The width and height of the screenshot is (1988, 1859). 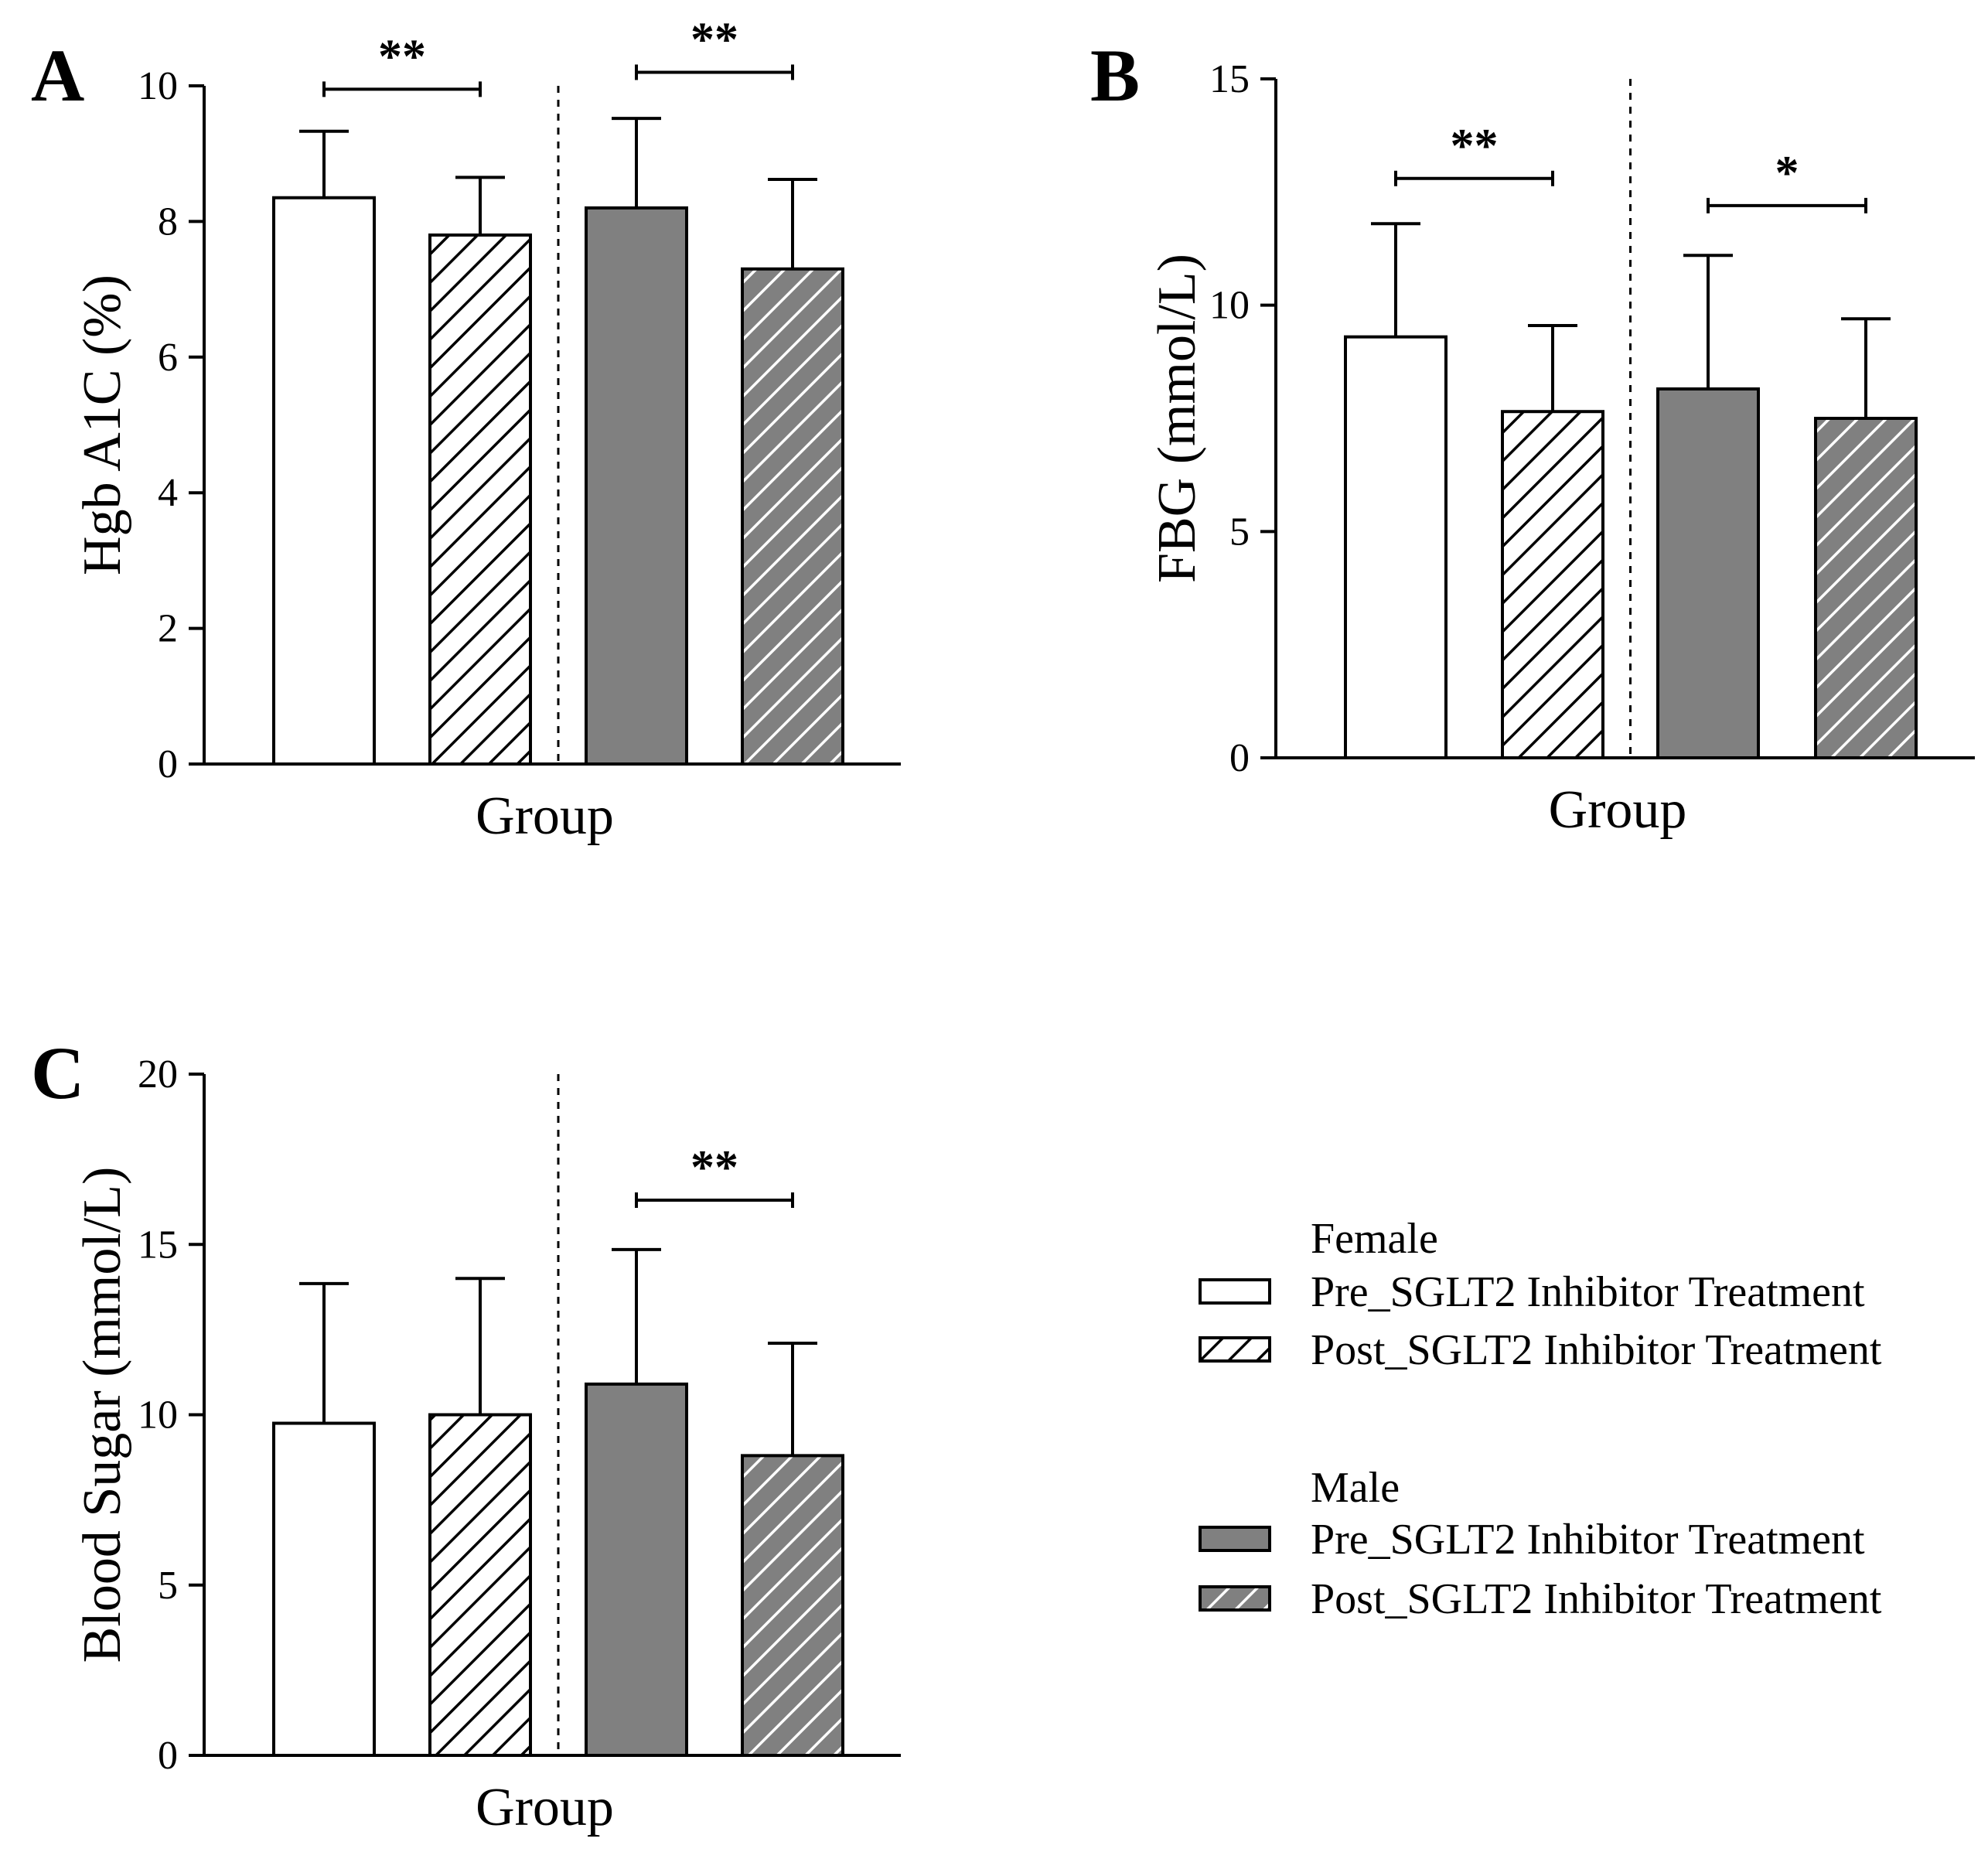 I want to click on panel-letter: A, so click(x=57, y=75).